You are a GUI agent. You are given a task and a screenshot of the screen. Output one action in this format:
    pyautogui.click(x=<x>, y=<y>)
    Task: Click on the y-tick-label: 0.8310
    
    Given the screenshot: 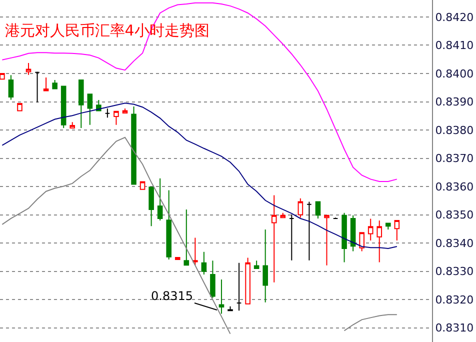 What is the action you would take?
    pyautogui.click(x=454, y=328)
    